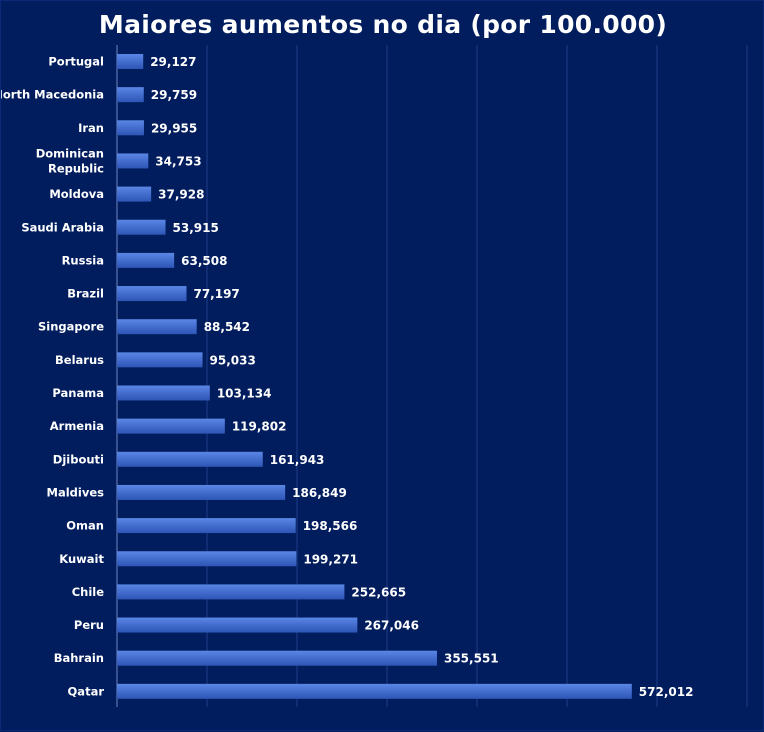  Describe the element at coordinates (91, 128) in the screenshot. I see `category-label: Iran` at that location.